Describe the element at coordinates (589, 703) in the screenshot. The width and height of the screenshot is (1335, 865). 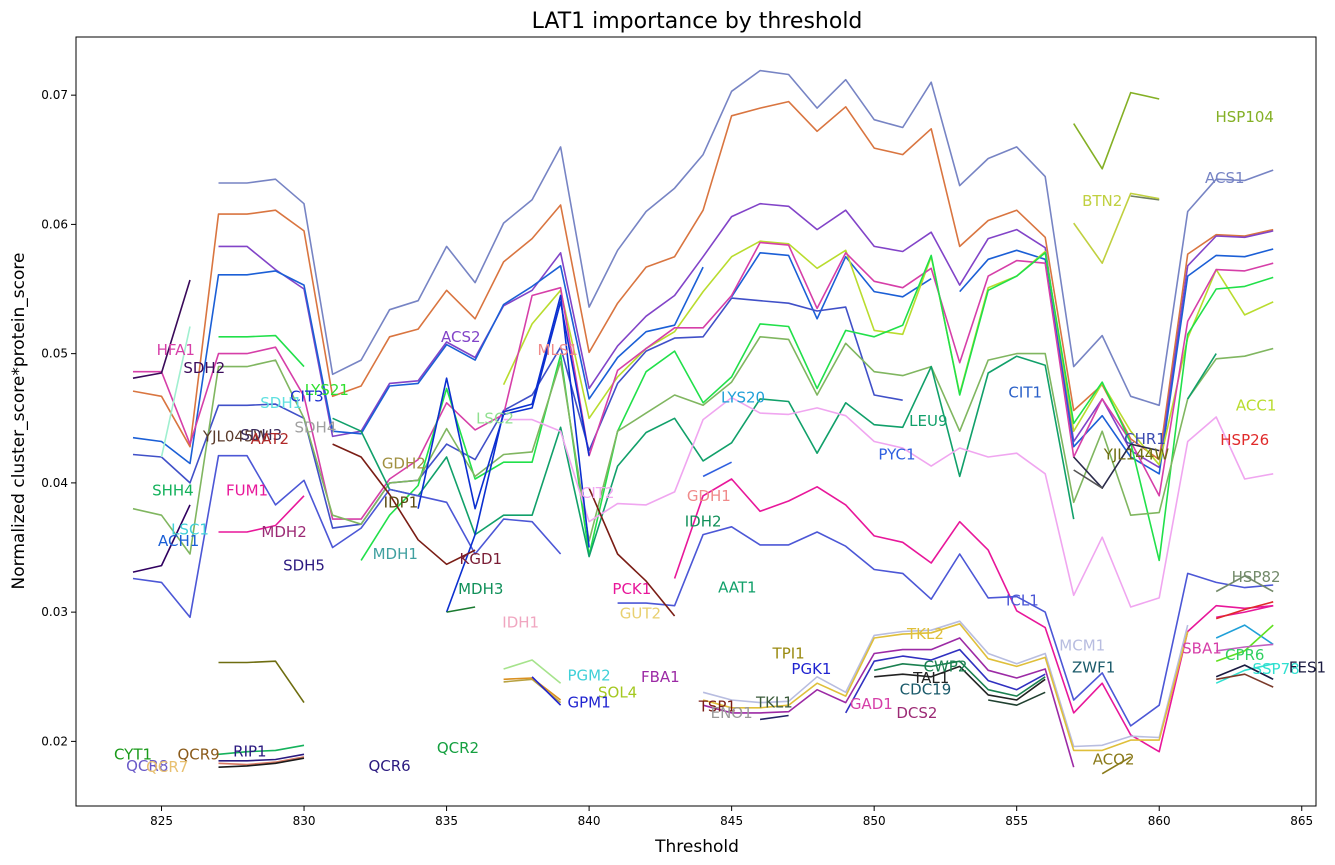
I see `series-label: GPM1` at that location.